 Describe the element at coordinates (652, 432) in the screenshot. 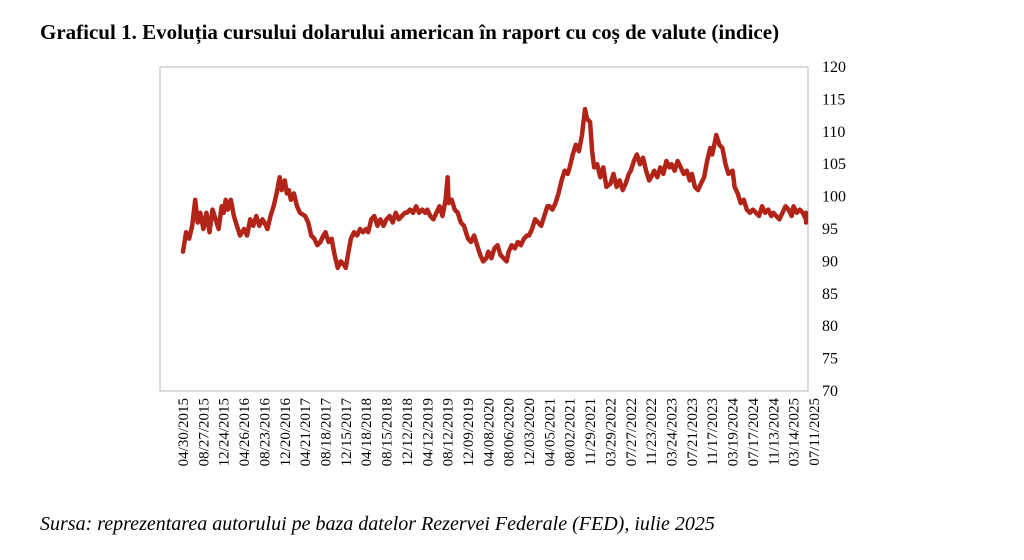

I see `x-tick-label: 11/23/2022` at that location.